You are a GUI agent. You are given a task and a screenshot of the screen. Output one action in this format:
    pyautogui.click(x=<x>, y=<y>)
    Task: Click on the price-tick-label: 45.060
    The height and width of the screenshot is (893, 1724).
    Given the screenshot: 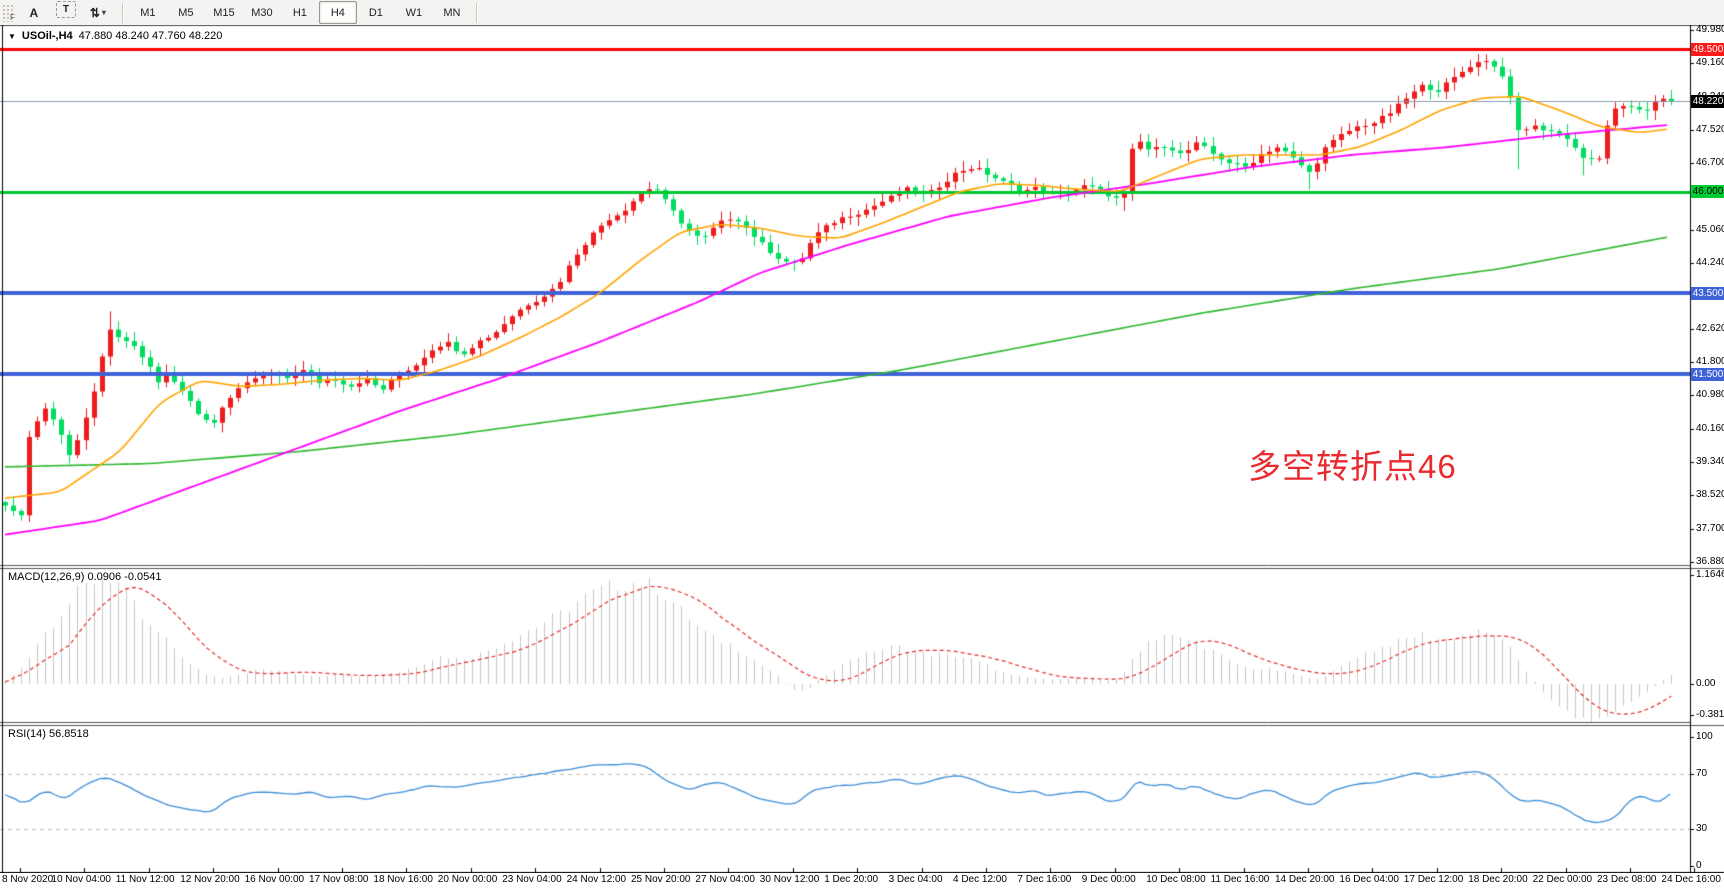 What is the action you would take?
    pyautogui.click(x=1710, y=229)
    